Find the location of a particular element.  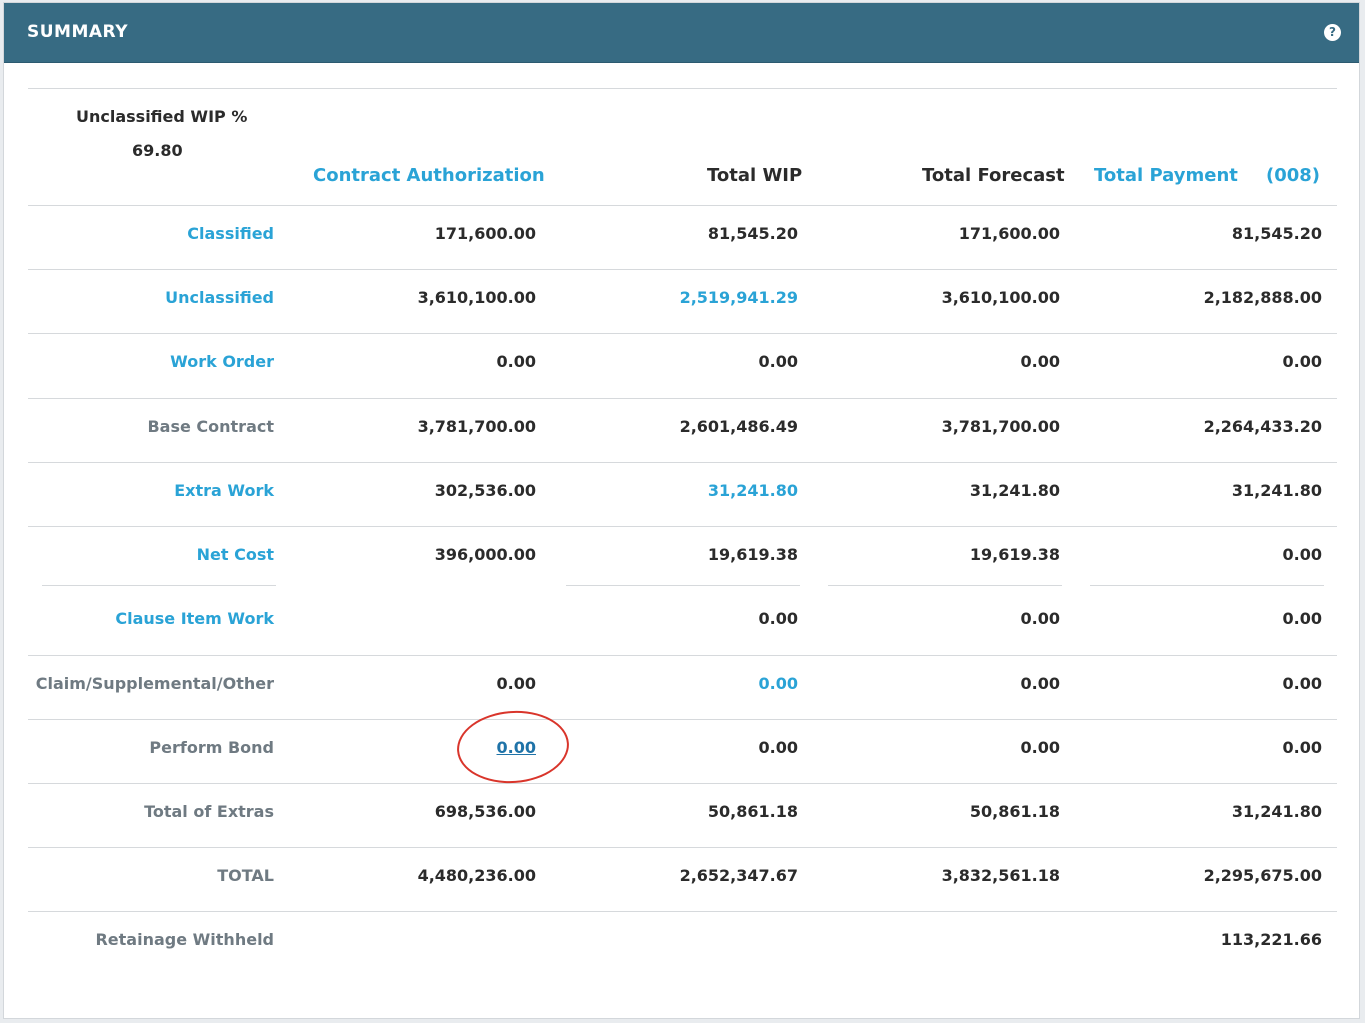

question-circle-icon: ? is located at coordinates (1332, 32).